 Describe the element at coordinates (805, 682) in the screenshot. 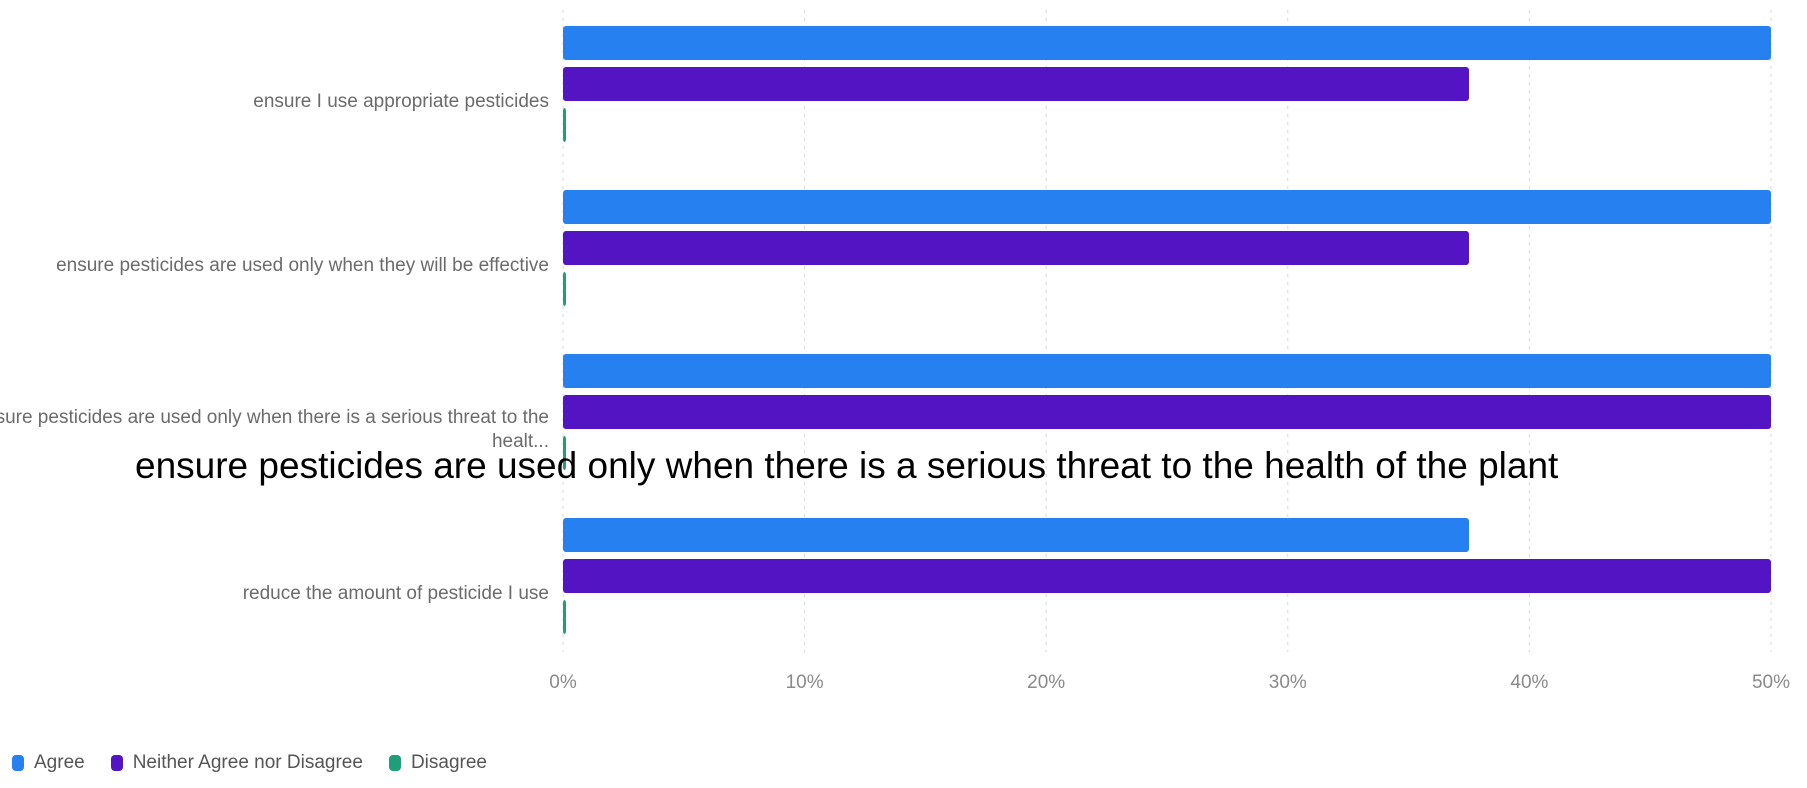

I see `x-tick-label: 10%` at that location.